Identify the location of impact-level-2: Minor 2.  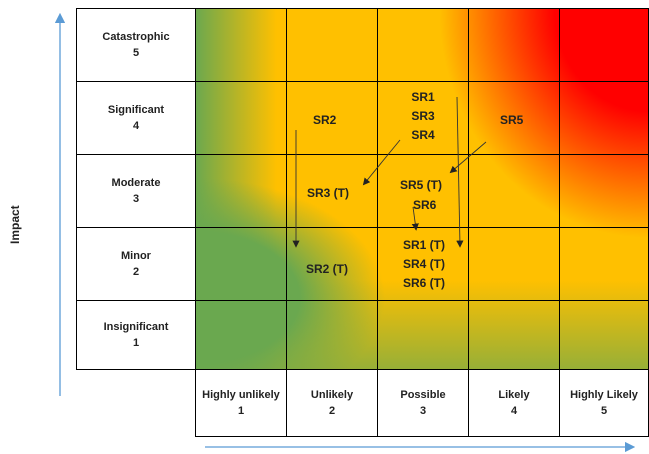
(136, 264).